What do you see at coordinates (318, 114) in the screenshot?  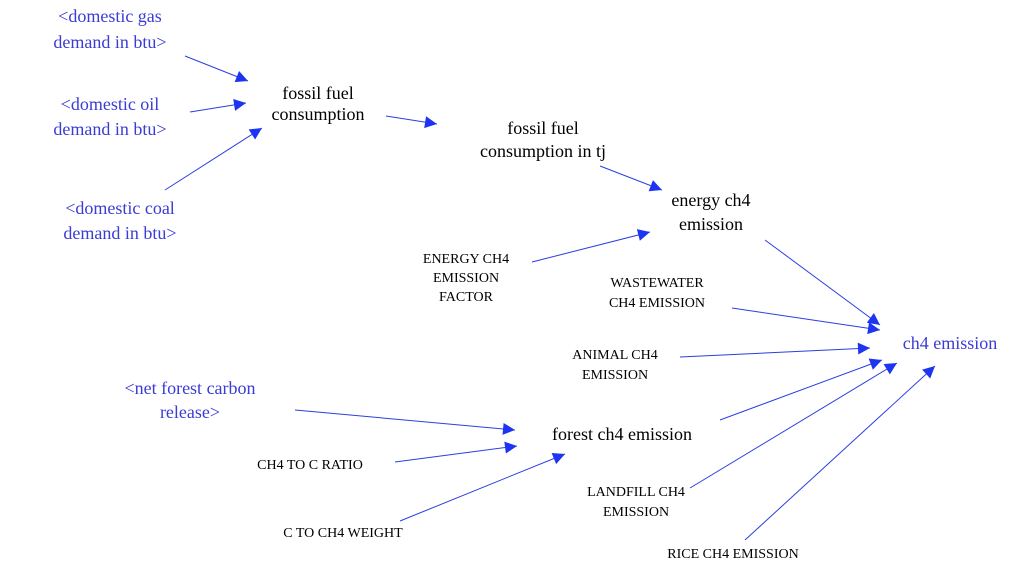 I see `node-label: consumption` at bounding box center [318, 114].